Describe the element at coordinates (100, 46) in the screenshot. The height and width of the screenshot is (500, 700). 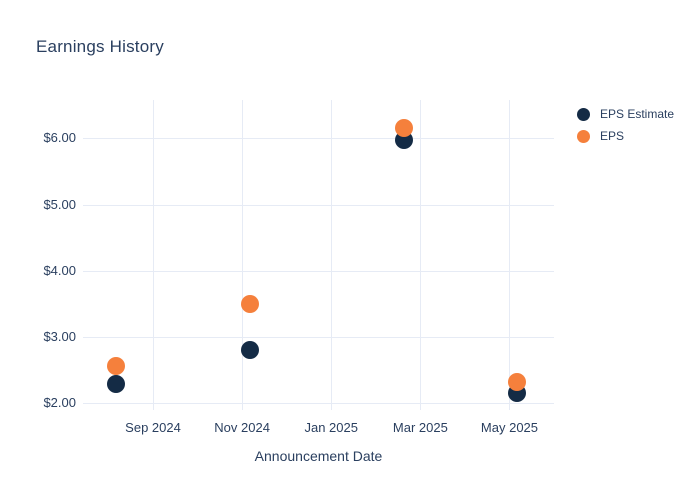
I see `chart-title: Earnings History` at that location.